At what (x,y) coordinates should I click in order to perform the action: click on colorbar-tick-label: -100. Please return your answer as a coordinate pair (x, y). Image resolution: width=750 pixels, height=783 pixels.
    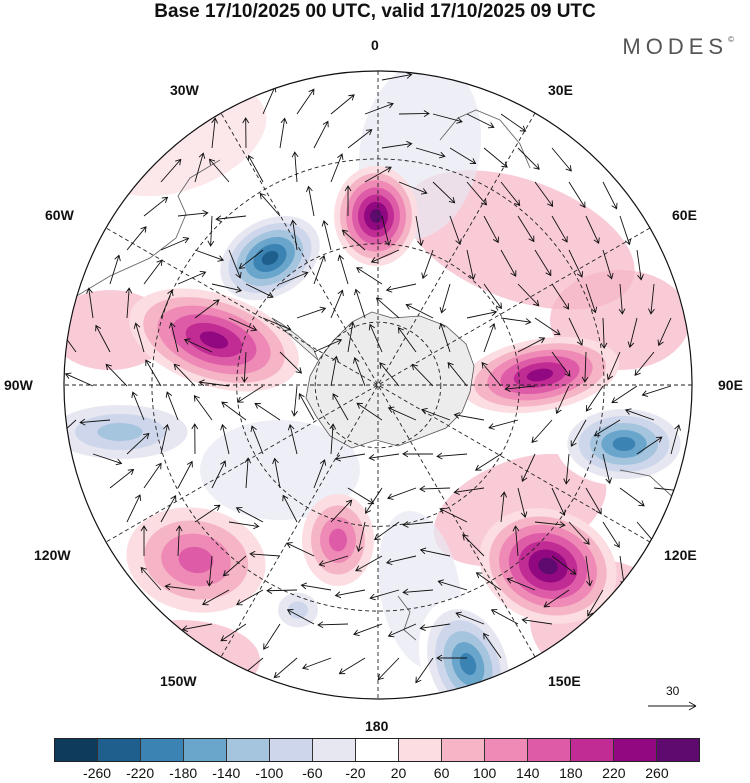
    Looking at the image, I should click on (269, 773).